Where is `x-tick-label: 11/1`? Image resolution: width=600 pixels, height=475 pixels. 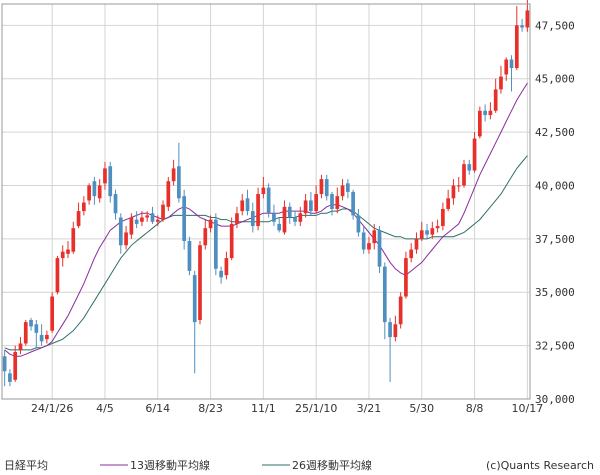
x-tick-label: 11/1 is located at coordinates (263, 408).